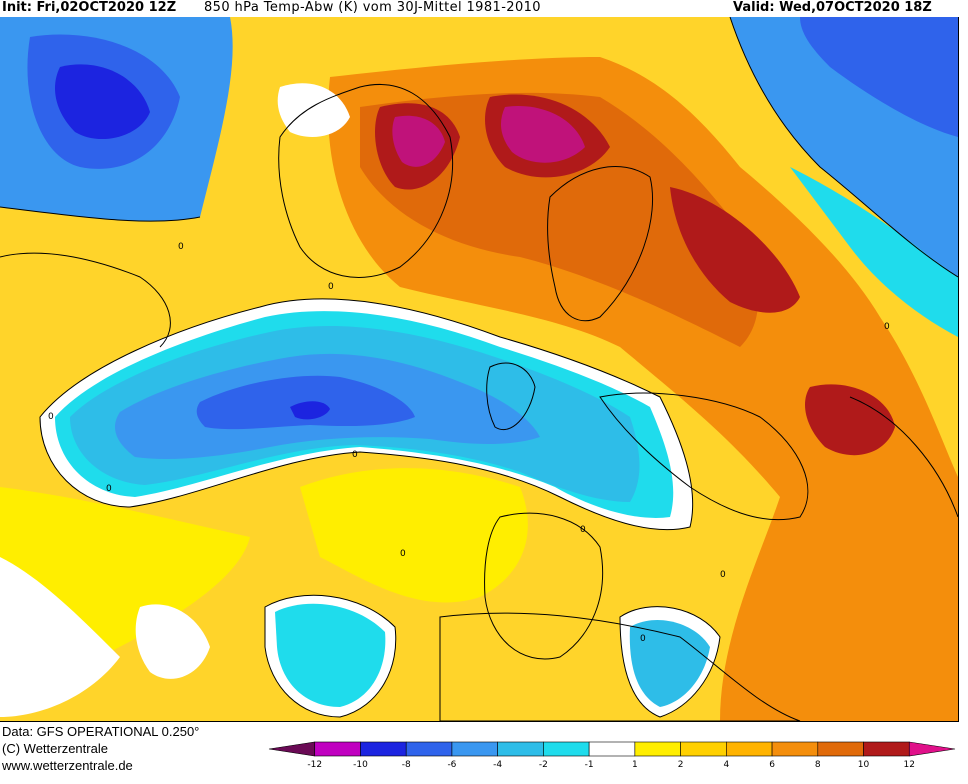 Image resolution: width=968 pixels, height=784 pixels. I want to click on legend-tick-label: 8, so click(818, 765).